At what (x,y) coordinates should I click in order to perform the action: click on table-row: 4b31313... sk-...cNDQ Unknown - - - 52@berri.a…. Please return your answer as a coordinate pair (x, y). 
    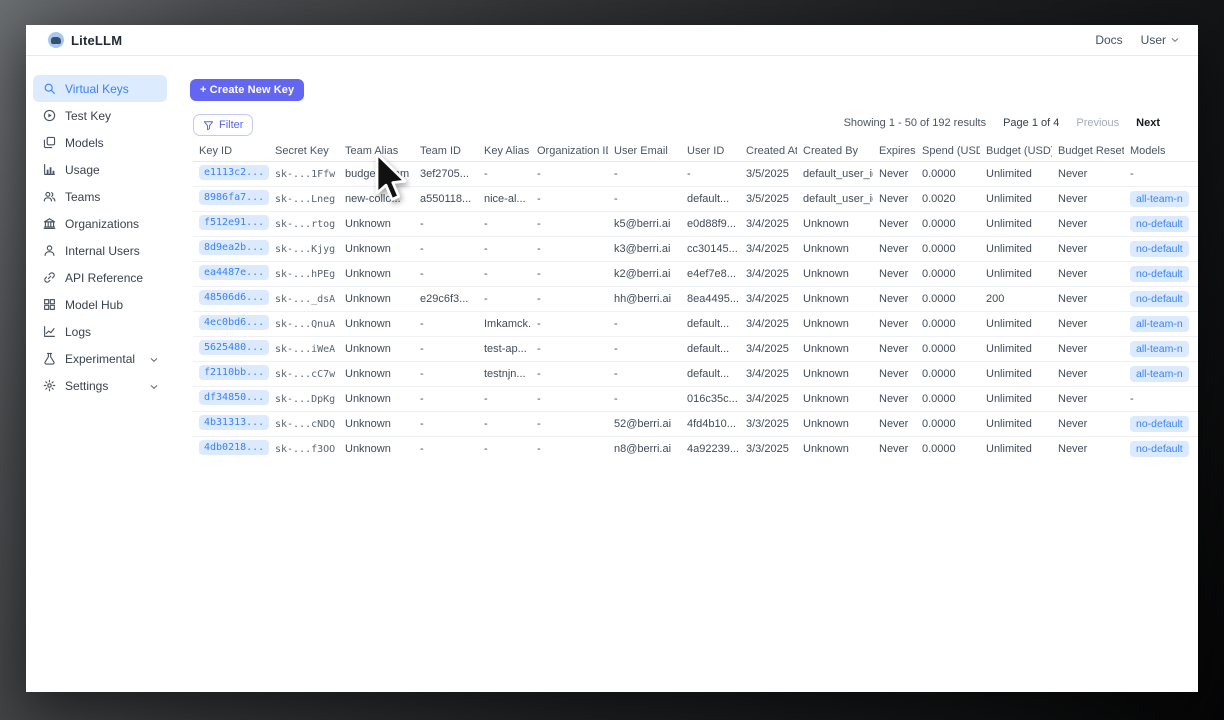
    Looking at the image, I should click on (695, 424).